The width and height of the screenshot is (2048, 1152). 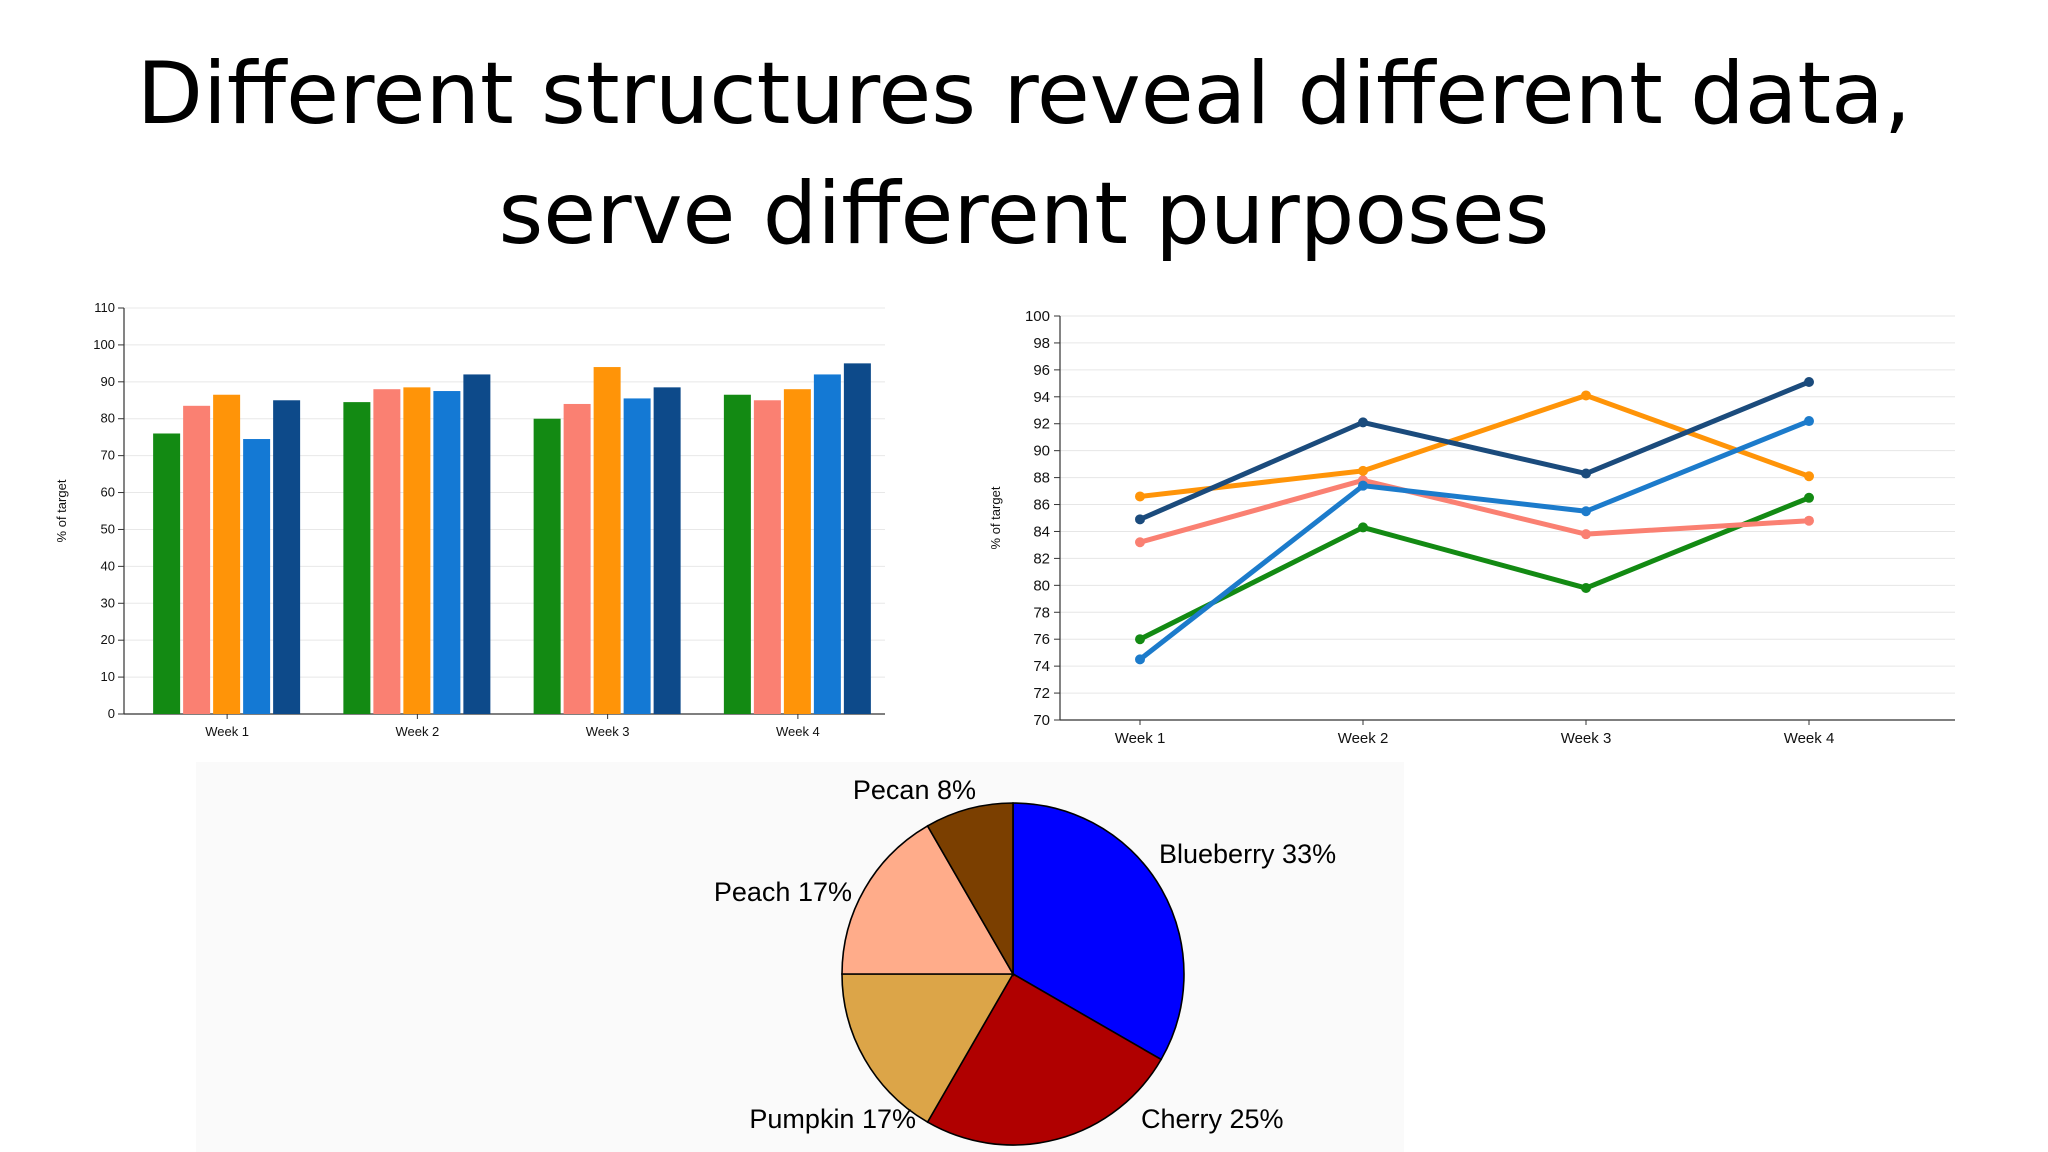 I want to click on pie-label: Pecan 8%, so click(x=914, y=790).